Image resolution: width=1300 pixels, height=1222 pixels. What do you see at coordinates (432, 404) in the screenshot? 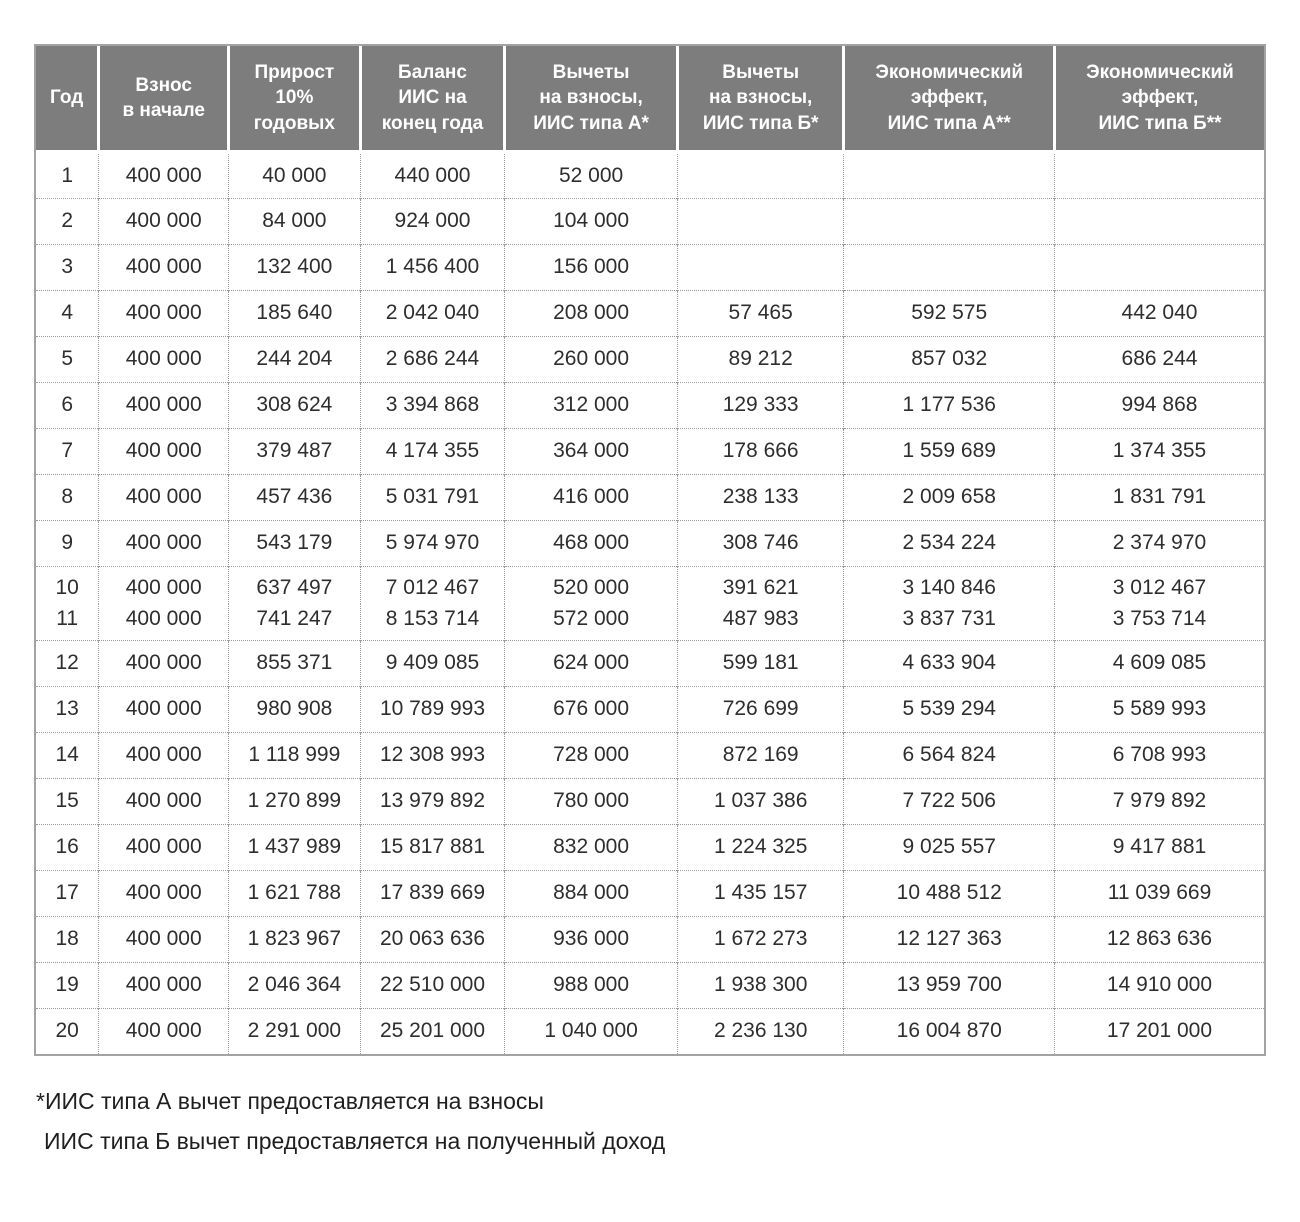
I see `value-cell: 3 394 868` at bounding box center [432, 404].